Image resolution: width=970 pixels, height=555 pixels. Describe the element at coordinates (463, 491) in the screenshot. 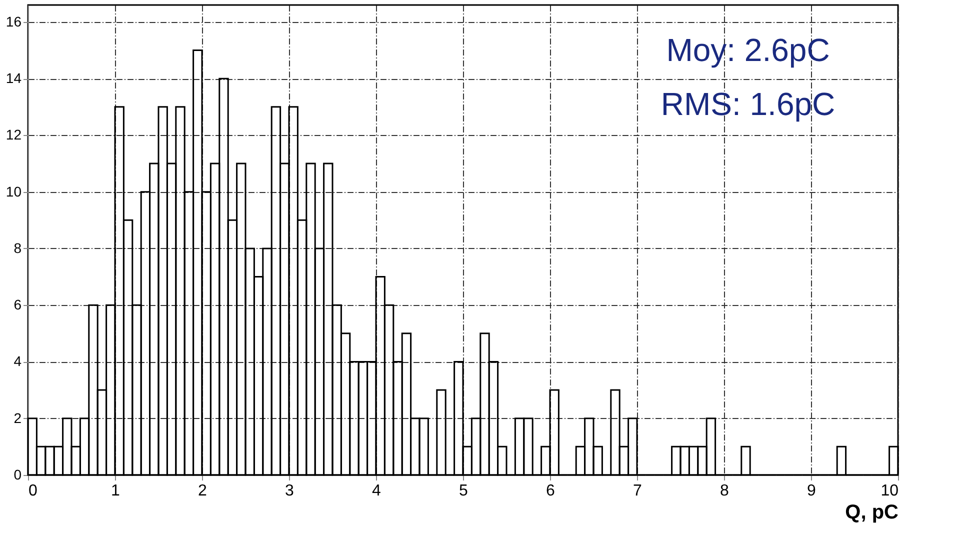

I see `x-tick-label: 5` at that location.